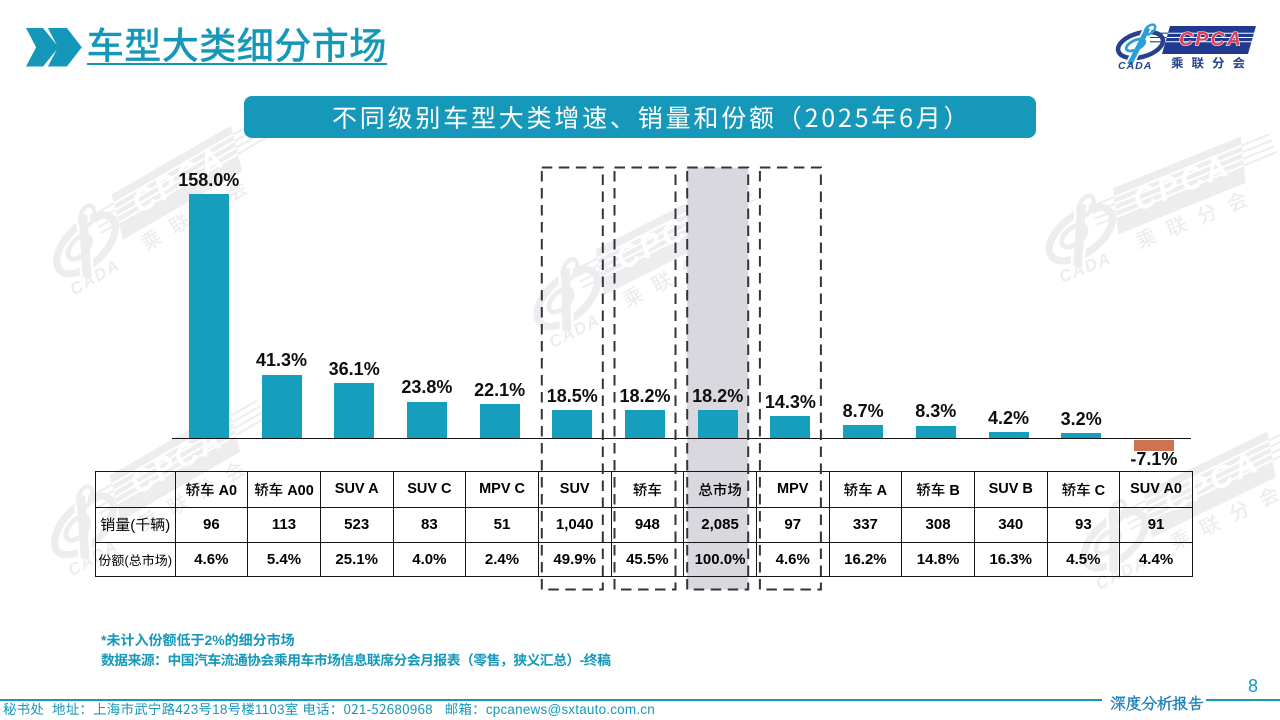 This screenshot has width=1280, height=720. Describe the element at coordinates (1135, 66) in the screenshot. I see `svg-text: CADA` at that location.